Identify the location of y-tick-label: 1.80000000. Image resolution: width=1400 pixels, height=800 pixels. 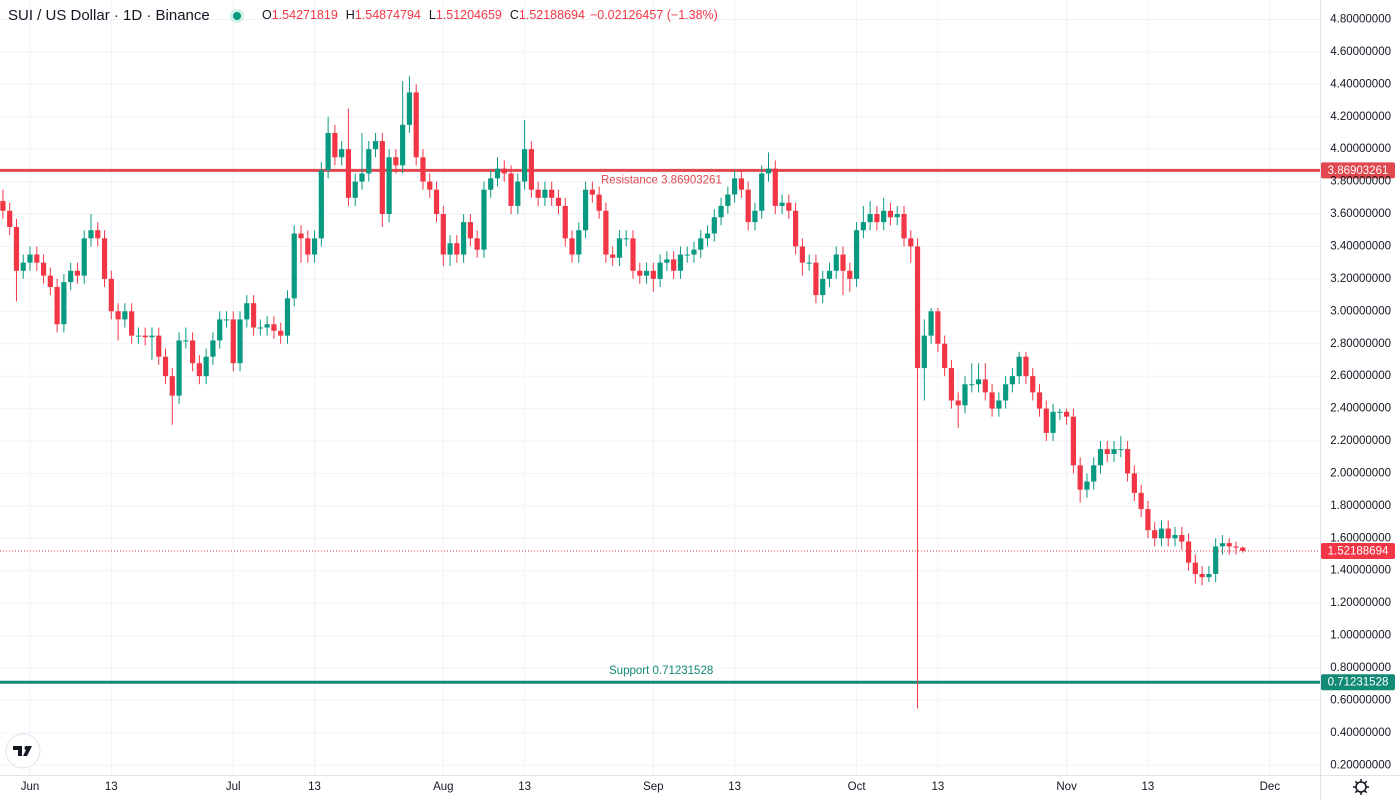
(1360, 506).